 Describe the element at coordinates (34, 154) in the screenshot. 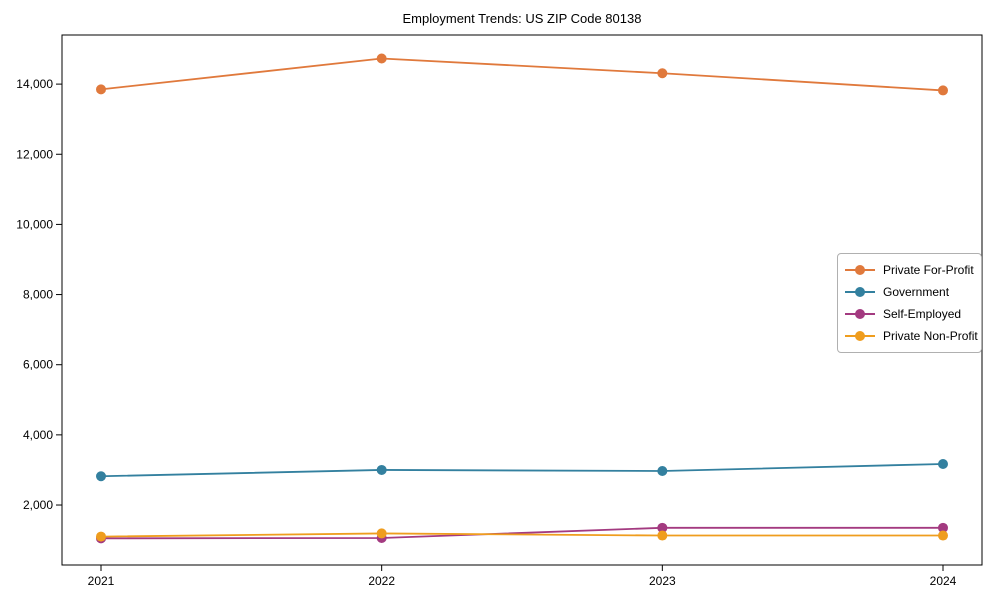

I see `y-axis-tick-label: 12,000` at that location.